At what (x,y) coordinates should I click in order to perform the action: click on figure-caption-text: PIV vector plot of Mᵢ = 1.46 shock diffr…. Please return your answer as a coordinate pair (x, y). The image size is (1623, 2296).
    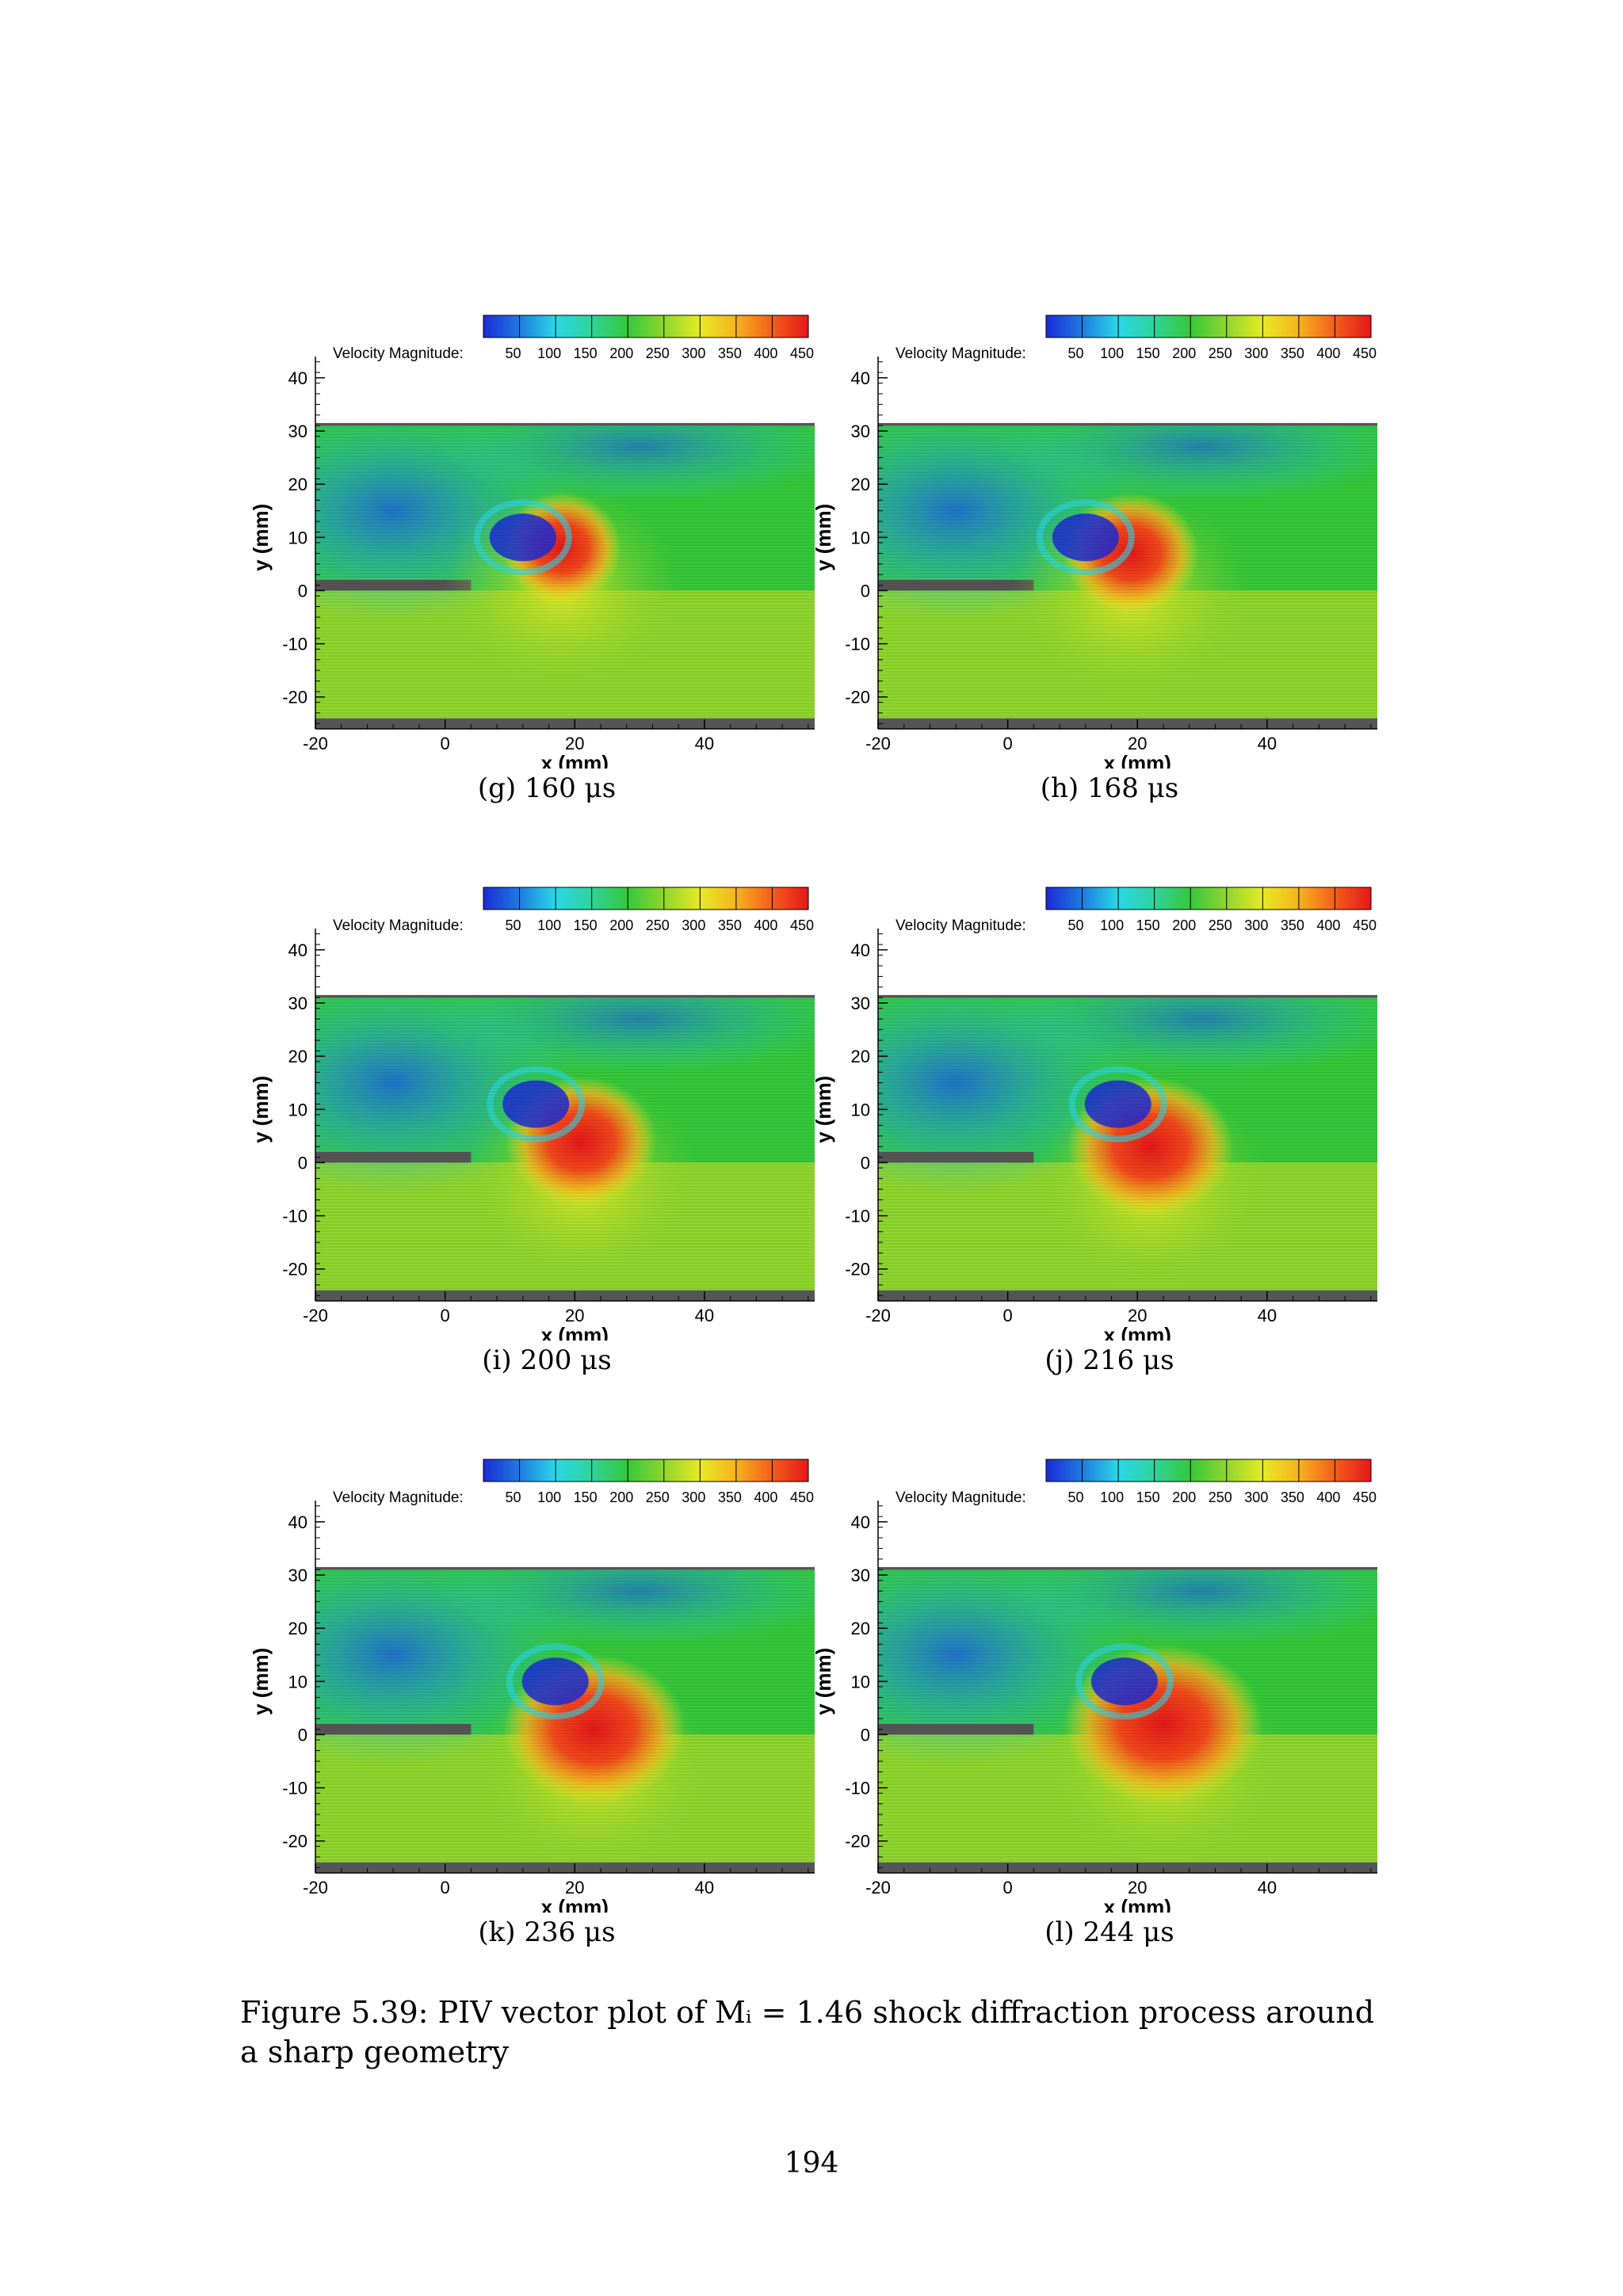
    Looking at the image, I should click on (808, 2032).